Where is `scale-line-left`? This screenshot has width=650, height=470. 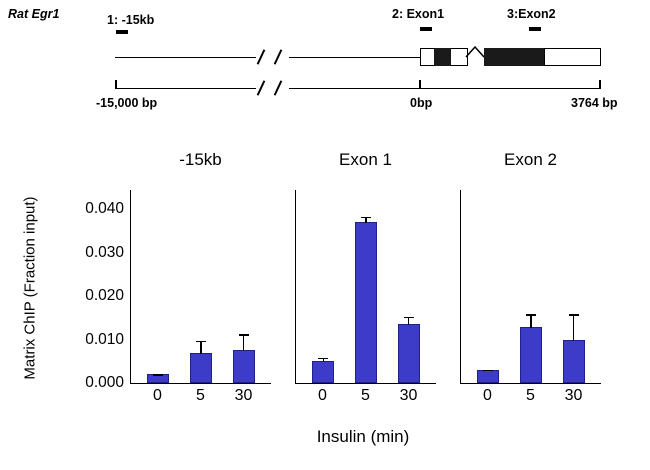 scale-line-left is located at coordinates (185, 88).